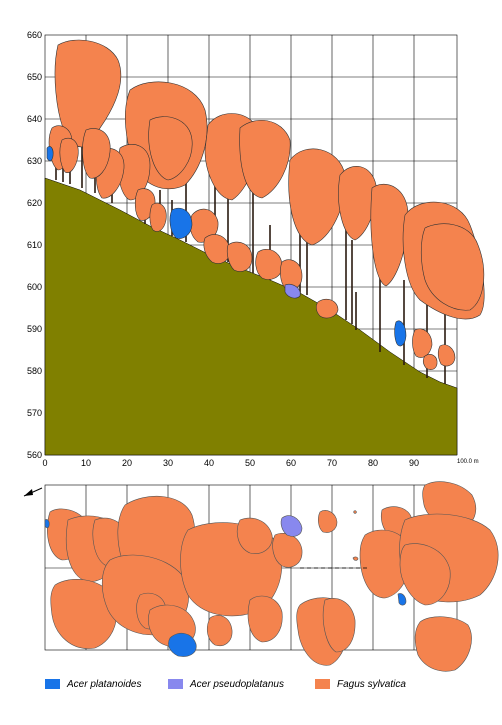 This screenshot has width=502, height=725. What do you see at coordinates (86, 463) in the screenshot?
I see `x-tick-label: 10` at bounding box center [86, 463].